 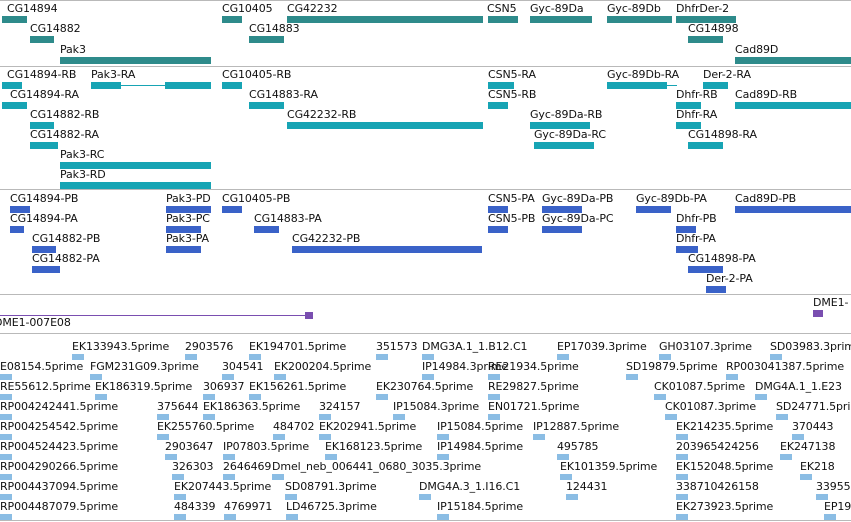 What do you see at coordinates (44, 94) in the screenshot?
I see `transcript-label: CG14894-RA` at bounding box center [44, 94].